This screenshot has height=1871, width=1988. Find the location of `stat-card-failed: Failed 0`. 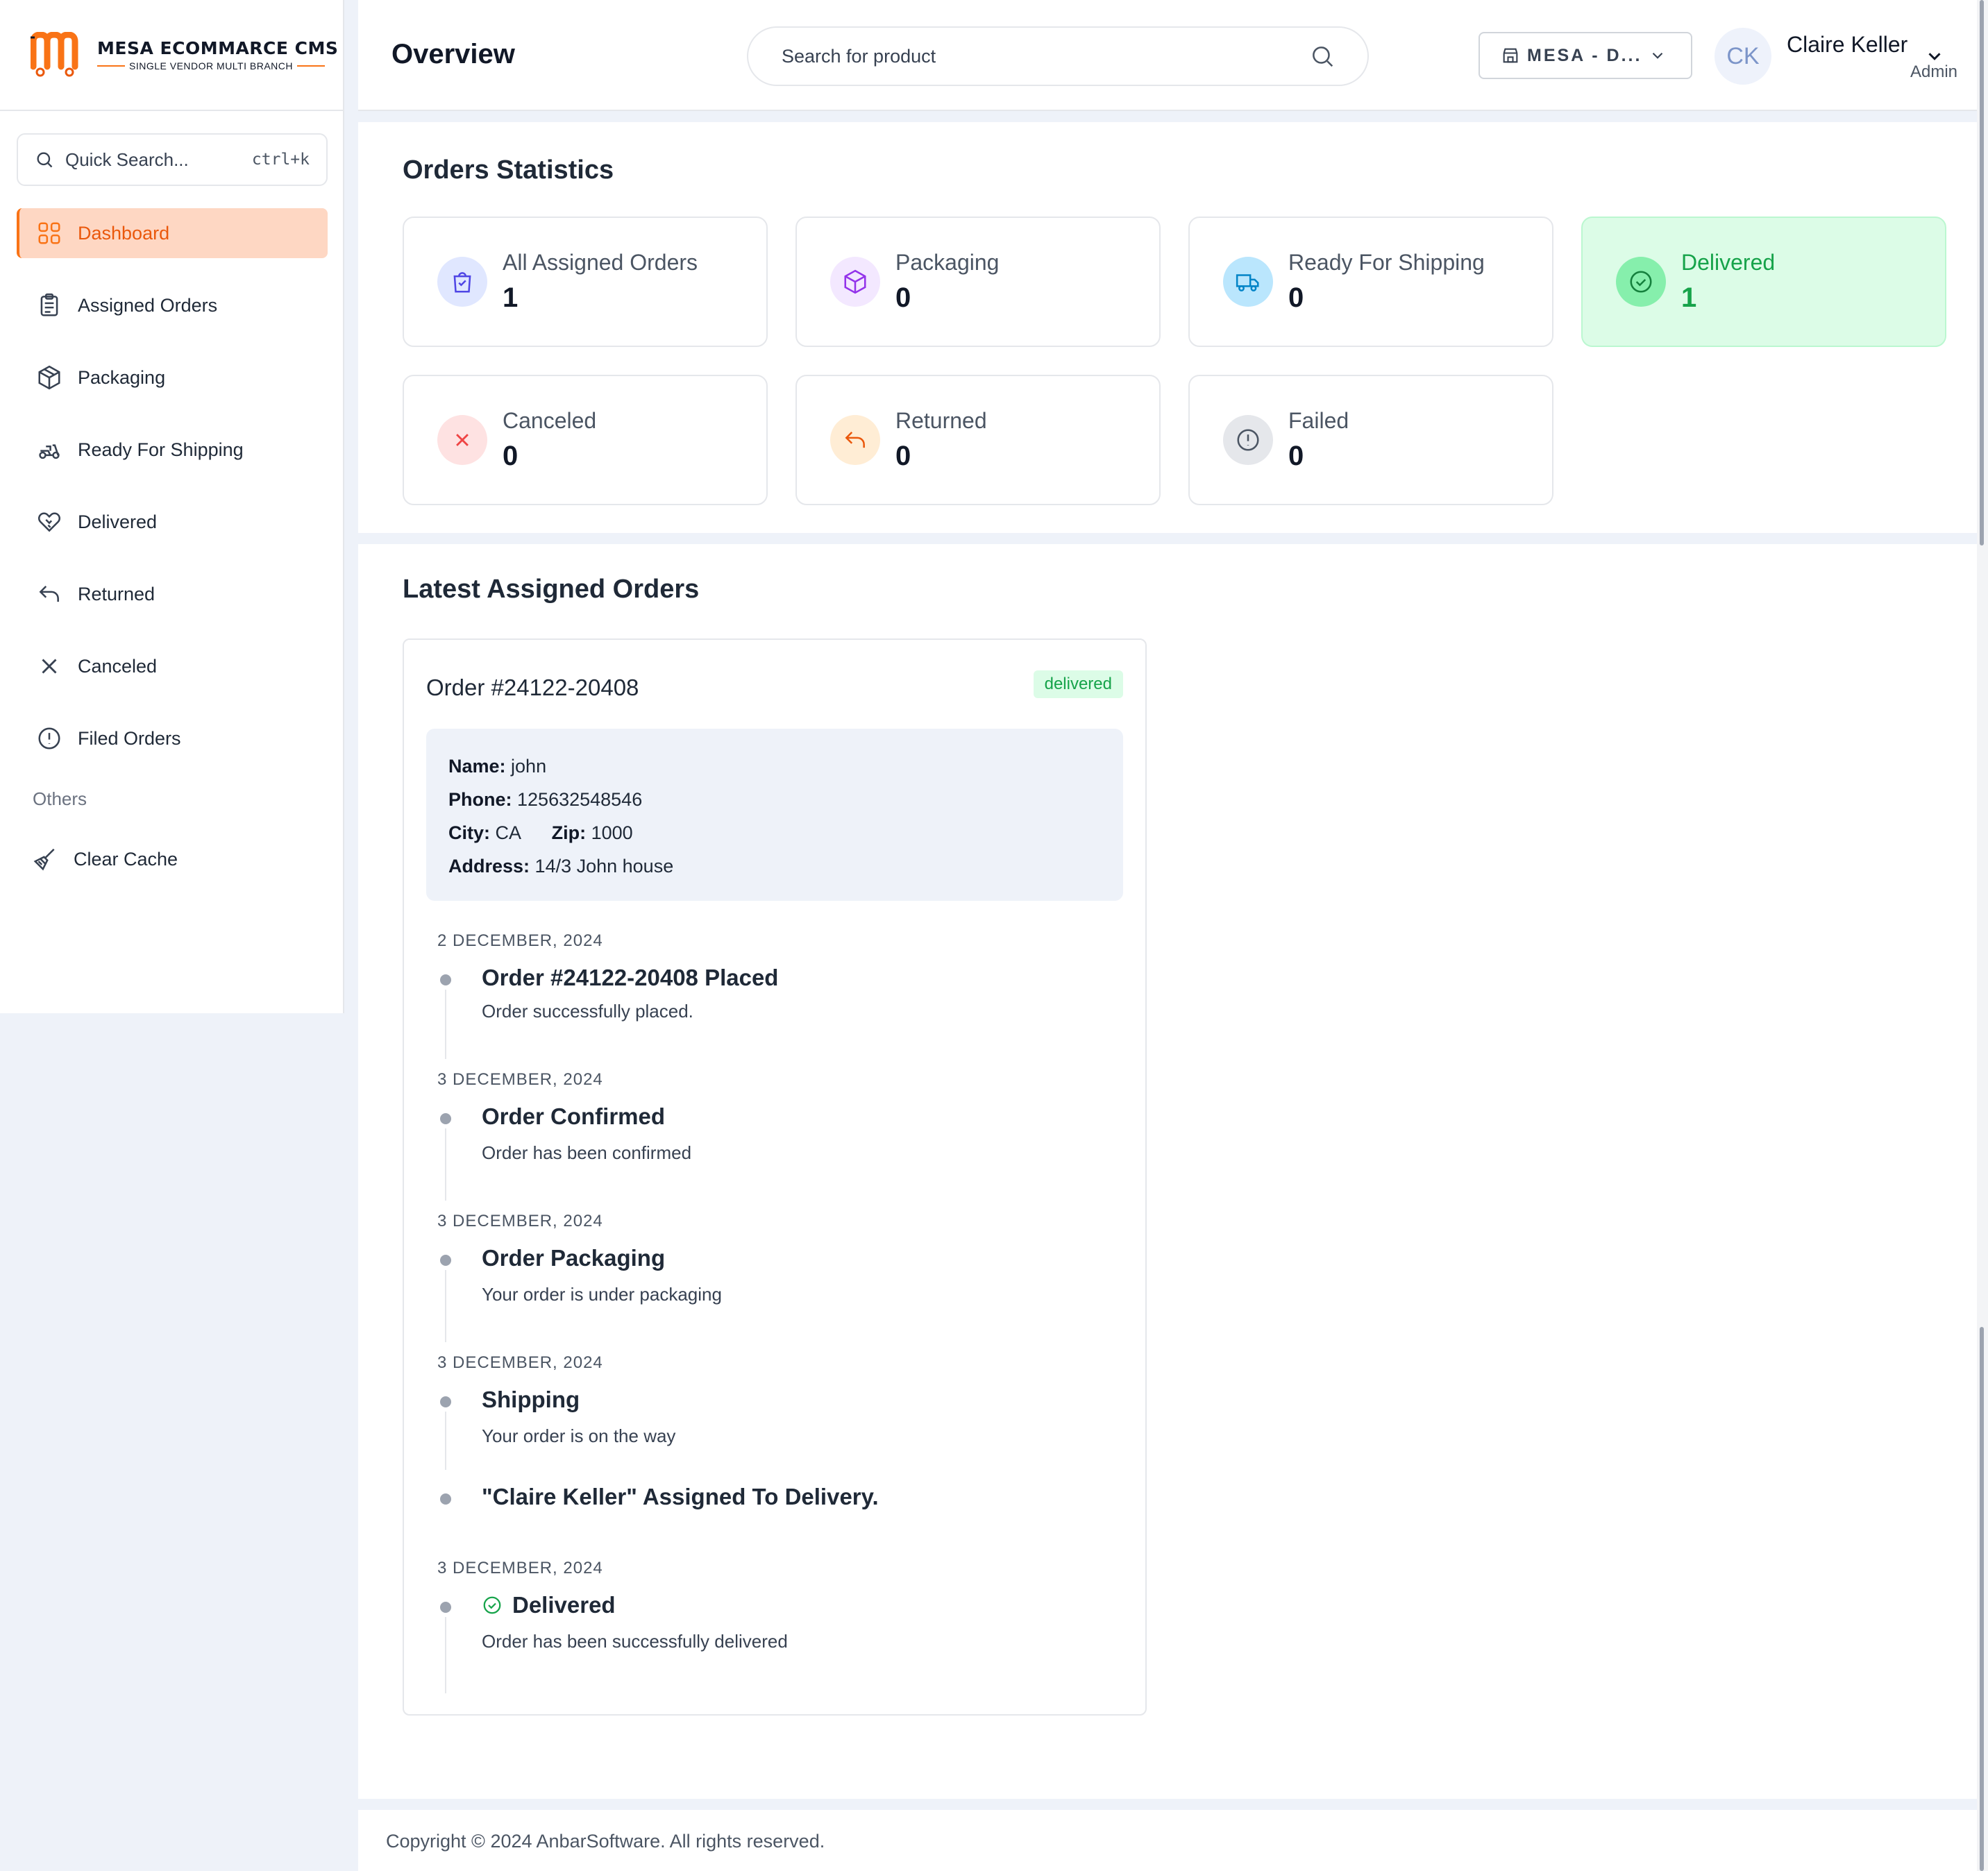

stat-card-failed: Failed 0 is located at coordinates (1370, 440).